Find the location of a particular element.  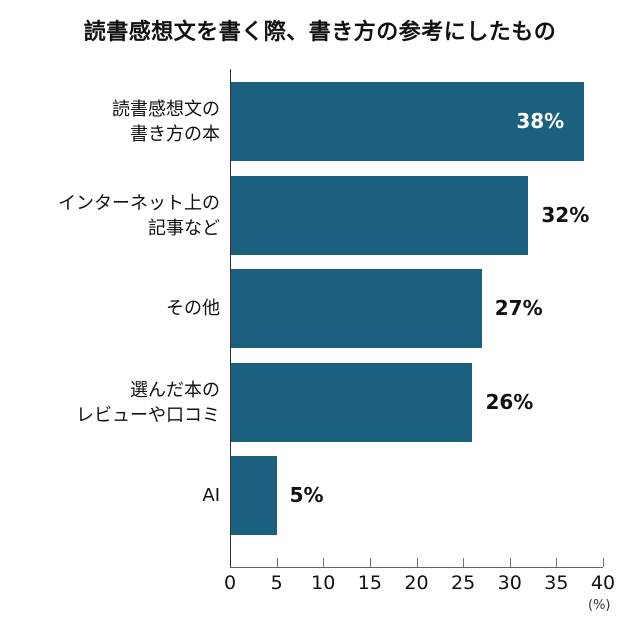

x-tick-label: 35 is located at coordinates (556, 583).